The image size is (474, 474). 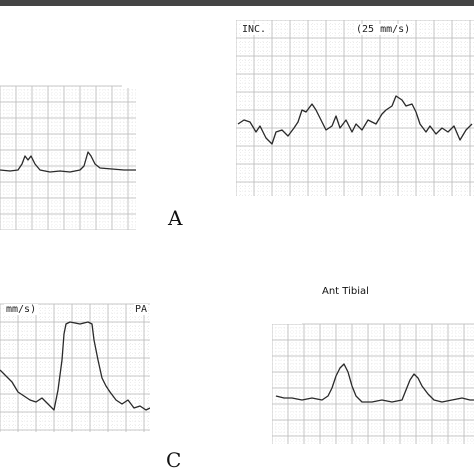 I want to click on strip-top-right-left-label: INC., so click(x=254, y=29).